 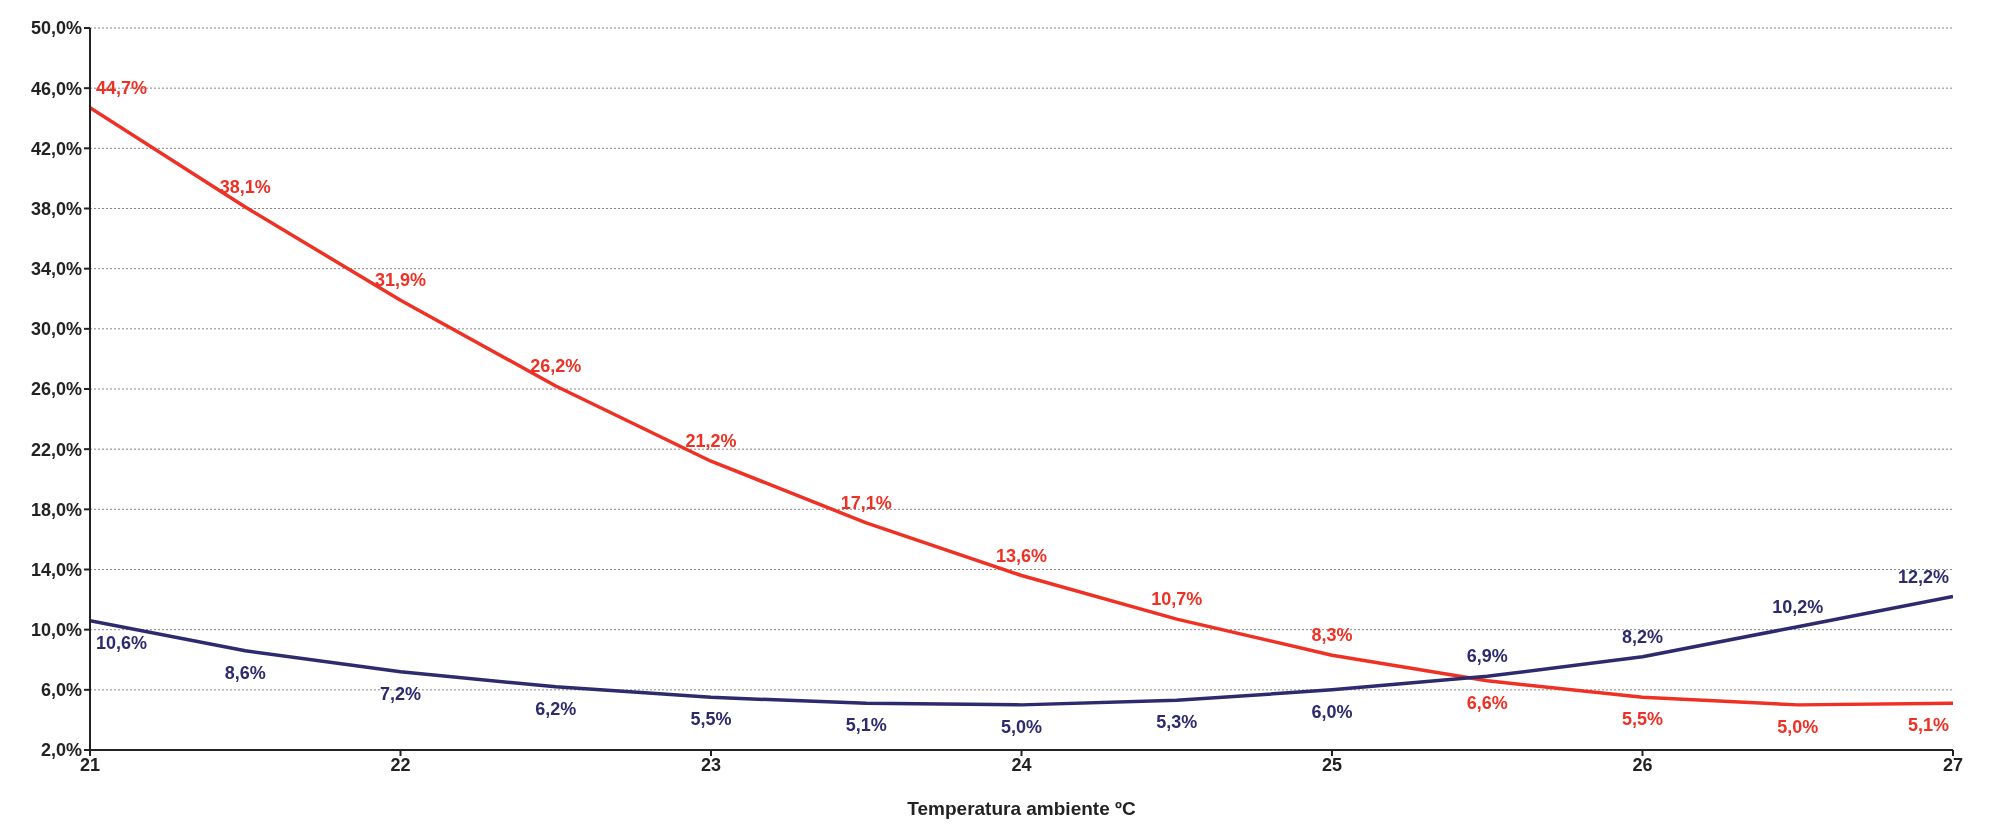 What do you see at coordinates (711, 764) in the screenshot?
I see `x-tick-label: 23` at bounding box center [711, 764].